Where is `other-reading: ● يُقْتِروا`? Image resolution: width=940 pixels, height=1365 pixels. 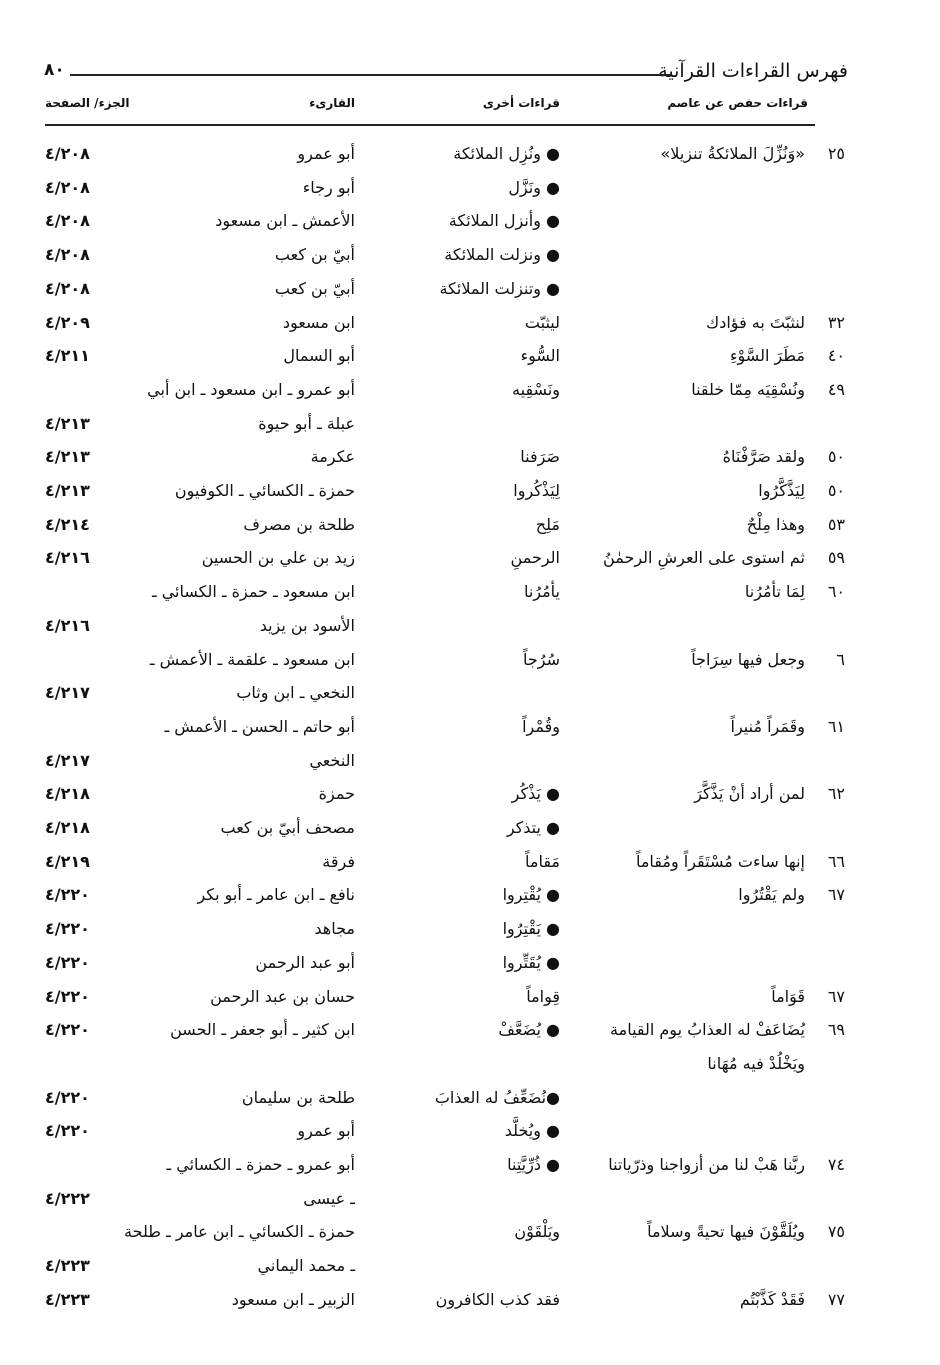
other-reading: ● يُقْتِروا is located at coordinates (531, 895).